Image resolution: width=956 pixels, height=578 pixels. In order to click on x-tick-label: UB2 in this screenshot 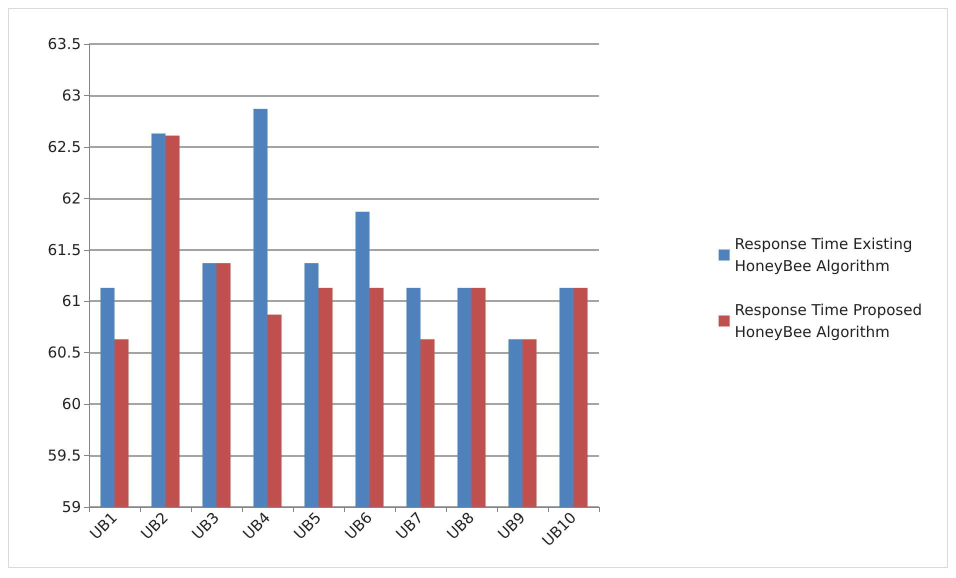, I will do `click(154, 526)`.